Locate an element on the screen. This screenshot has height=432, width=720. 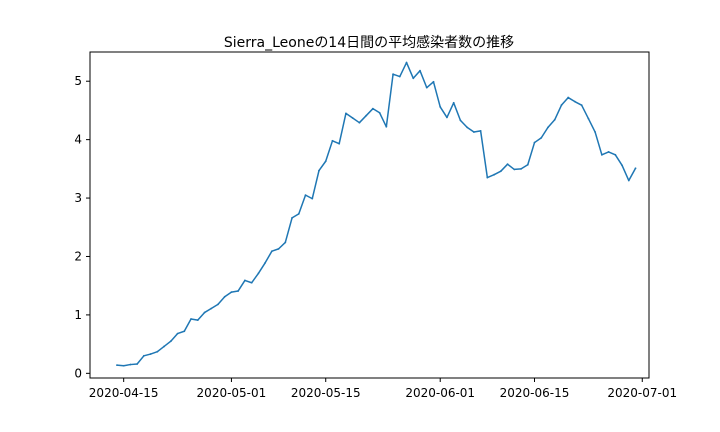
x-tick-label: 2020-07-01 is located at coordinates (642, 393).